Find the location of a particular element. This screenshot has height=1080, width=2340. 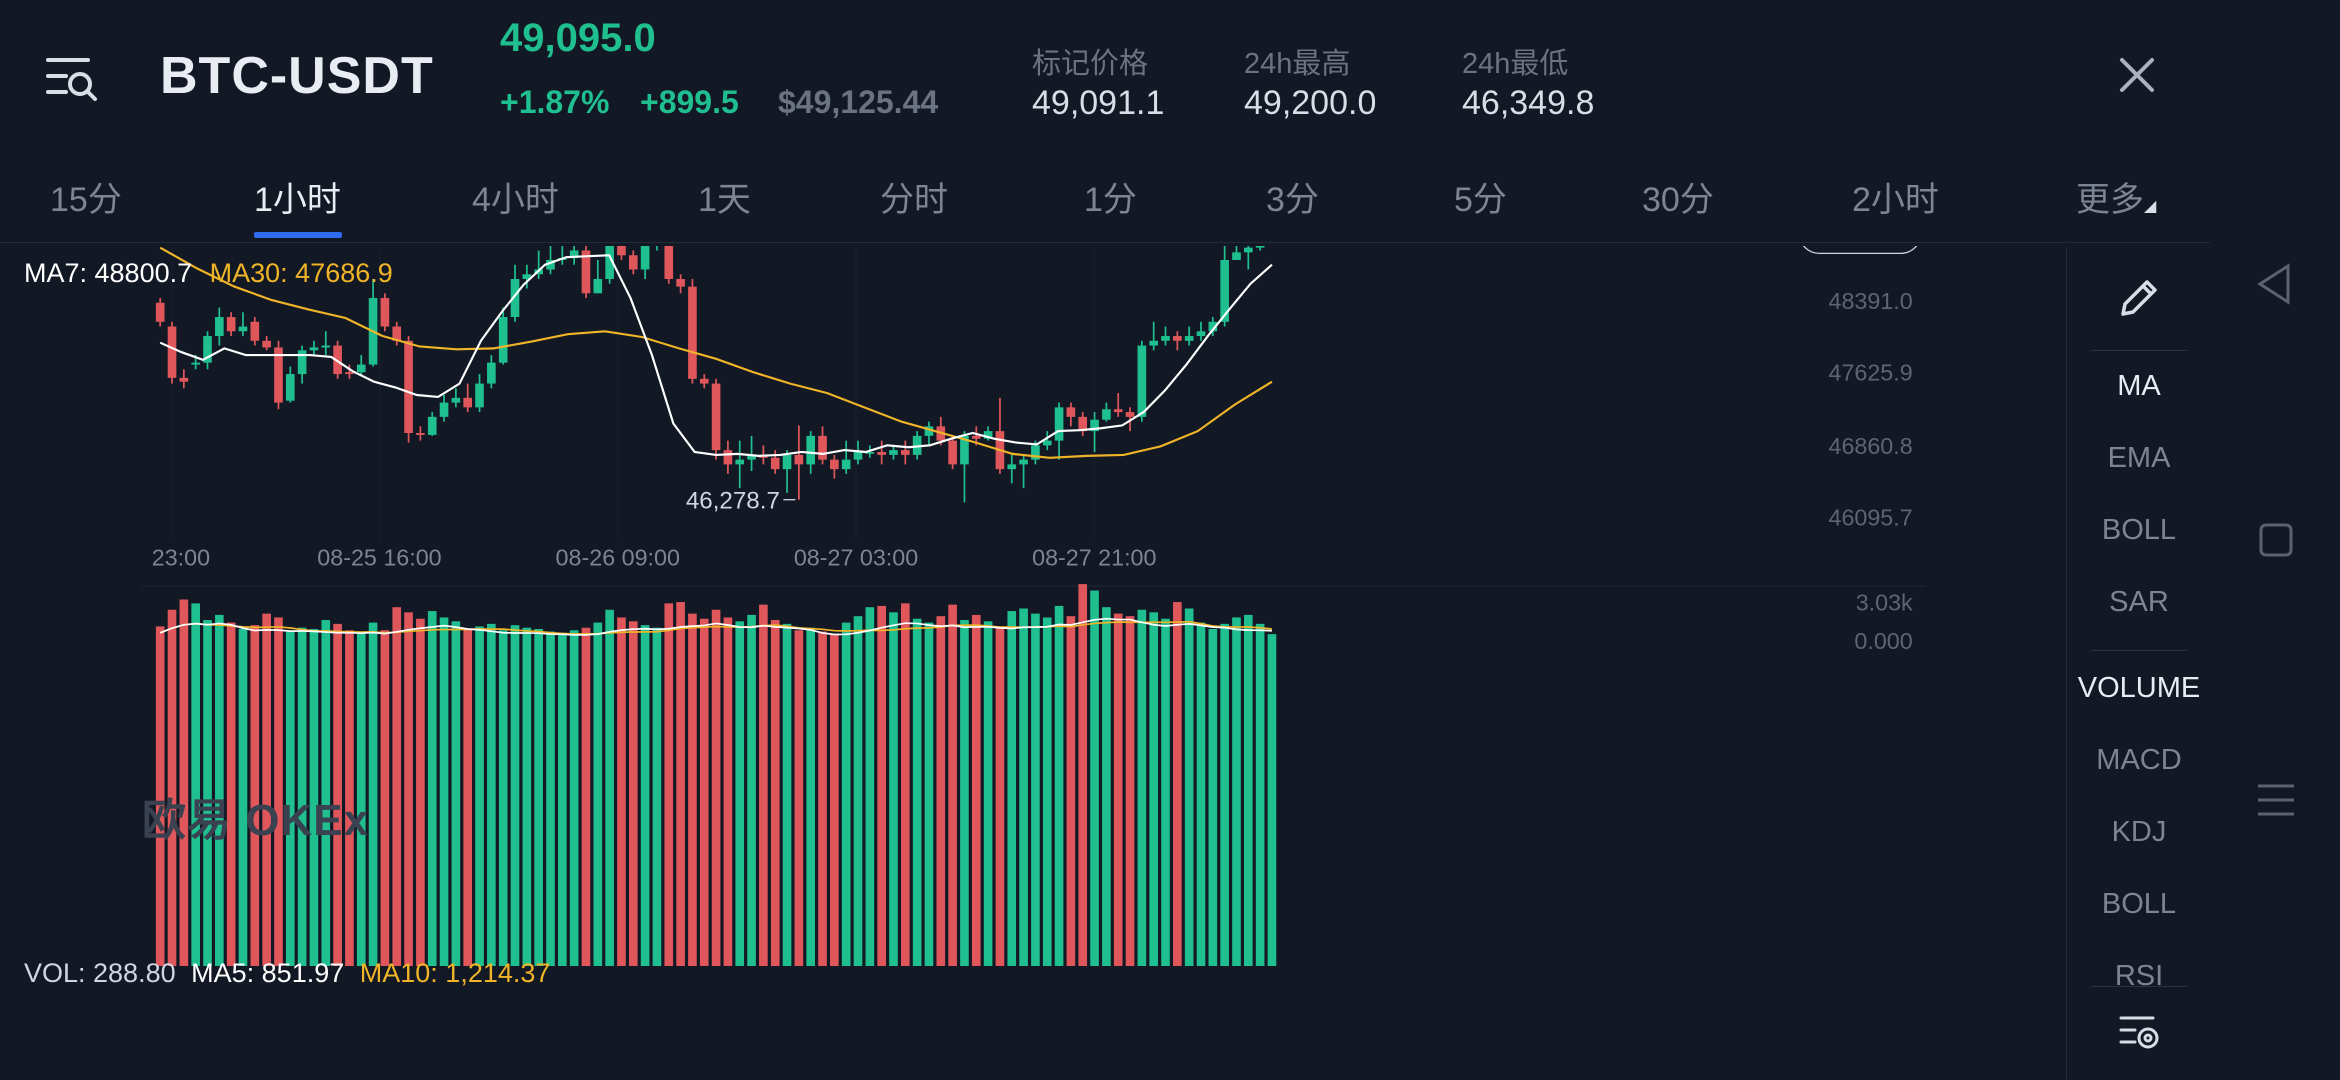

indicator-macd: MACD is located at coordinates (2139, 760).